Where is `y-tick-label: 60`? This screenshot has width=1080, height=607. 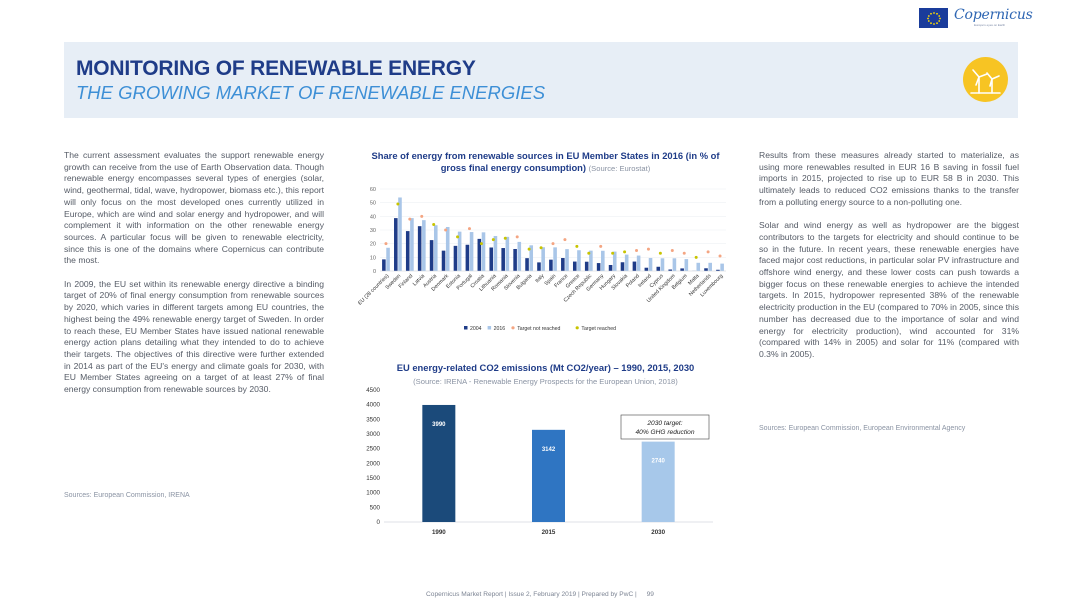
y-tick-label: 60 is located at coordinates (373, 190).